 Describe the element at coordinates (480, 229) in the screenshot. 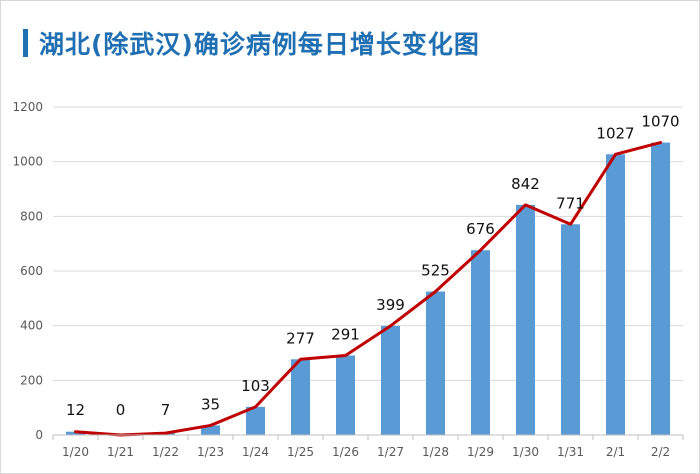

I see `data-label: 676` at that location.